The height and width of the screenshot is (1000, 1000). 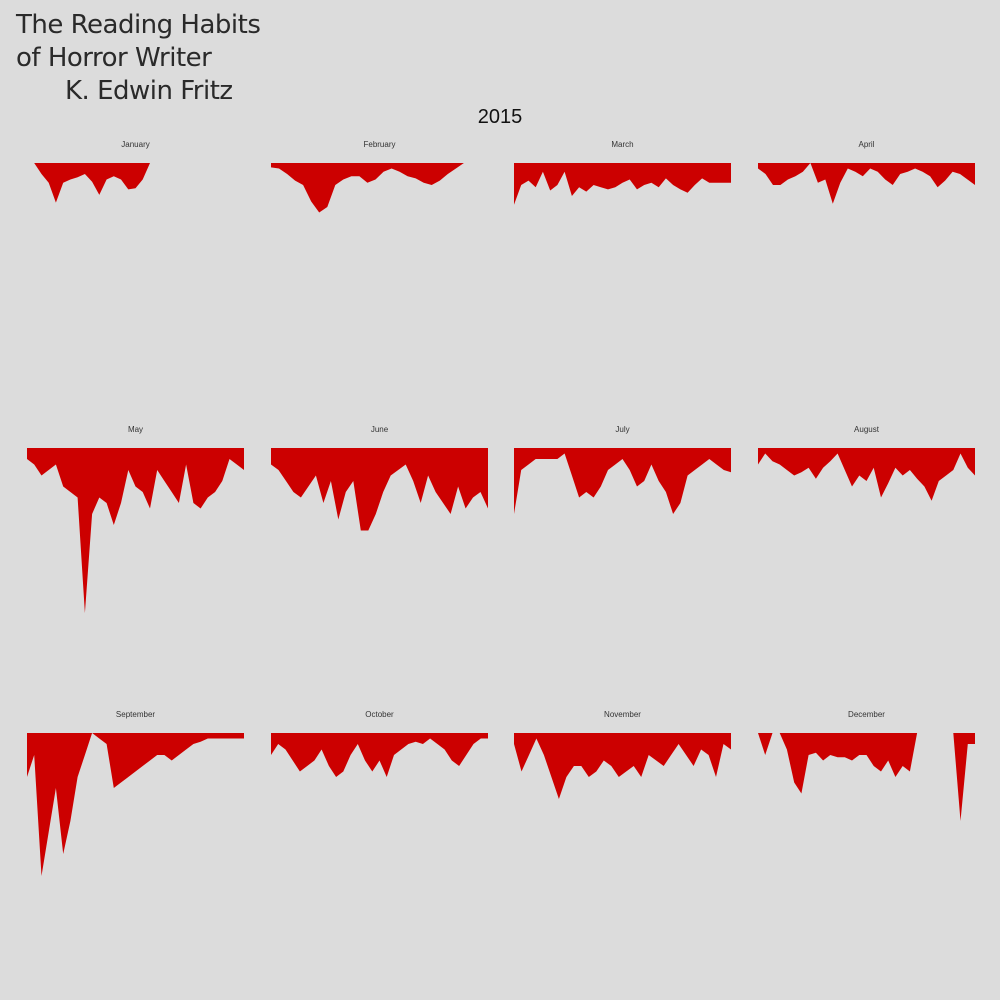 I want to click on month-panel-january: January, so click(x=135, y=171).